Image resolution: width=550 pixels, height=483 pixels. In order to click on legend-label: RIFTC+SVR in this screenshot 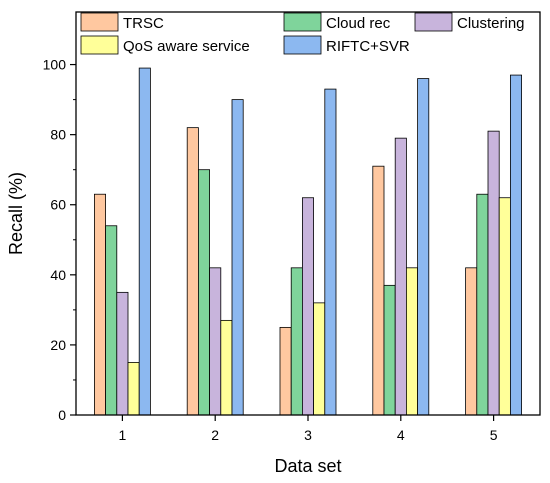, I will do `click(368, 46)`.